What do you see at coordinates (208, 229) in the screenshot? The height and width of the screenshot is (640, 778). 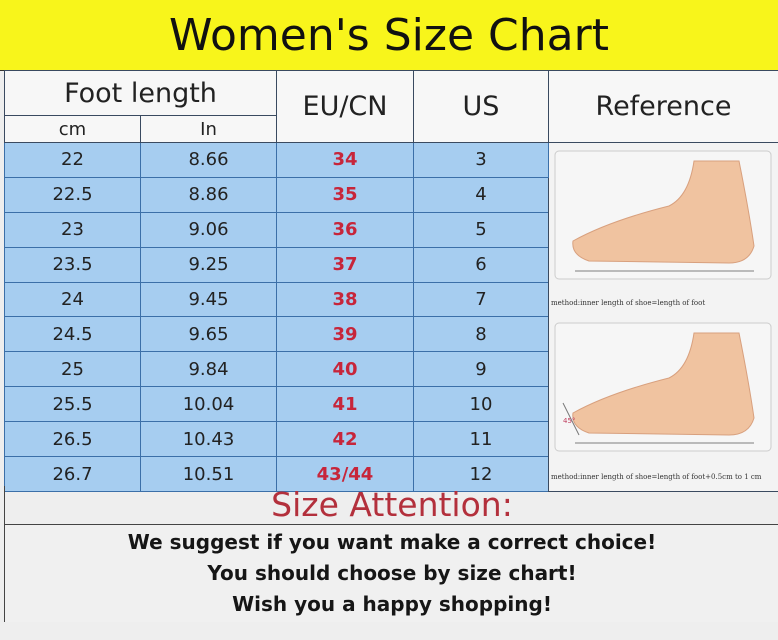 I see `cell-in: 9.06` at bounding box center [208, 229].